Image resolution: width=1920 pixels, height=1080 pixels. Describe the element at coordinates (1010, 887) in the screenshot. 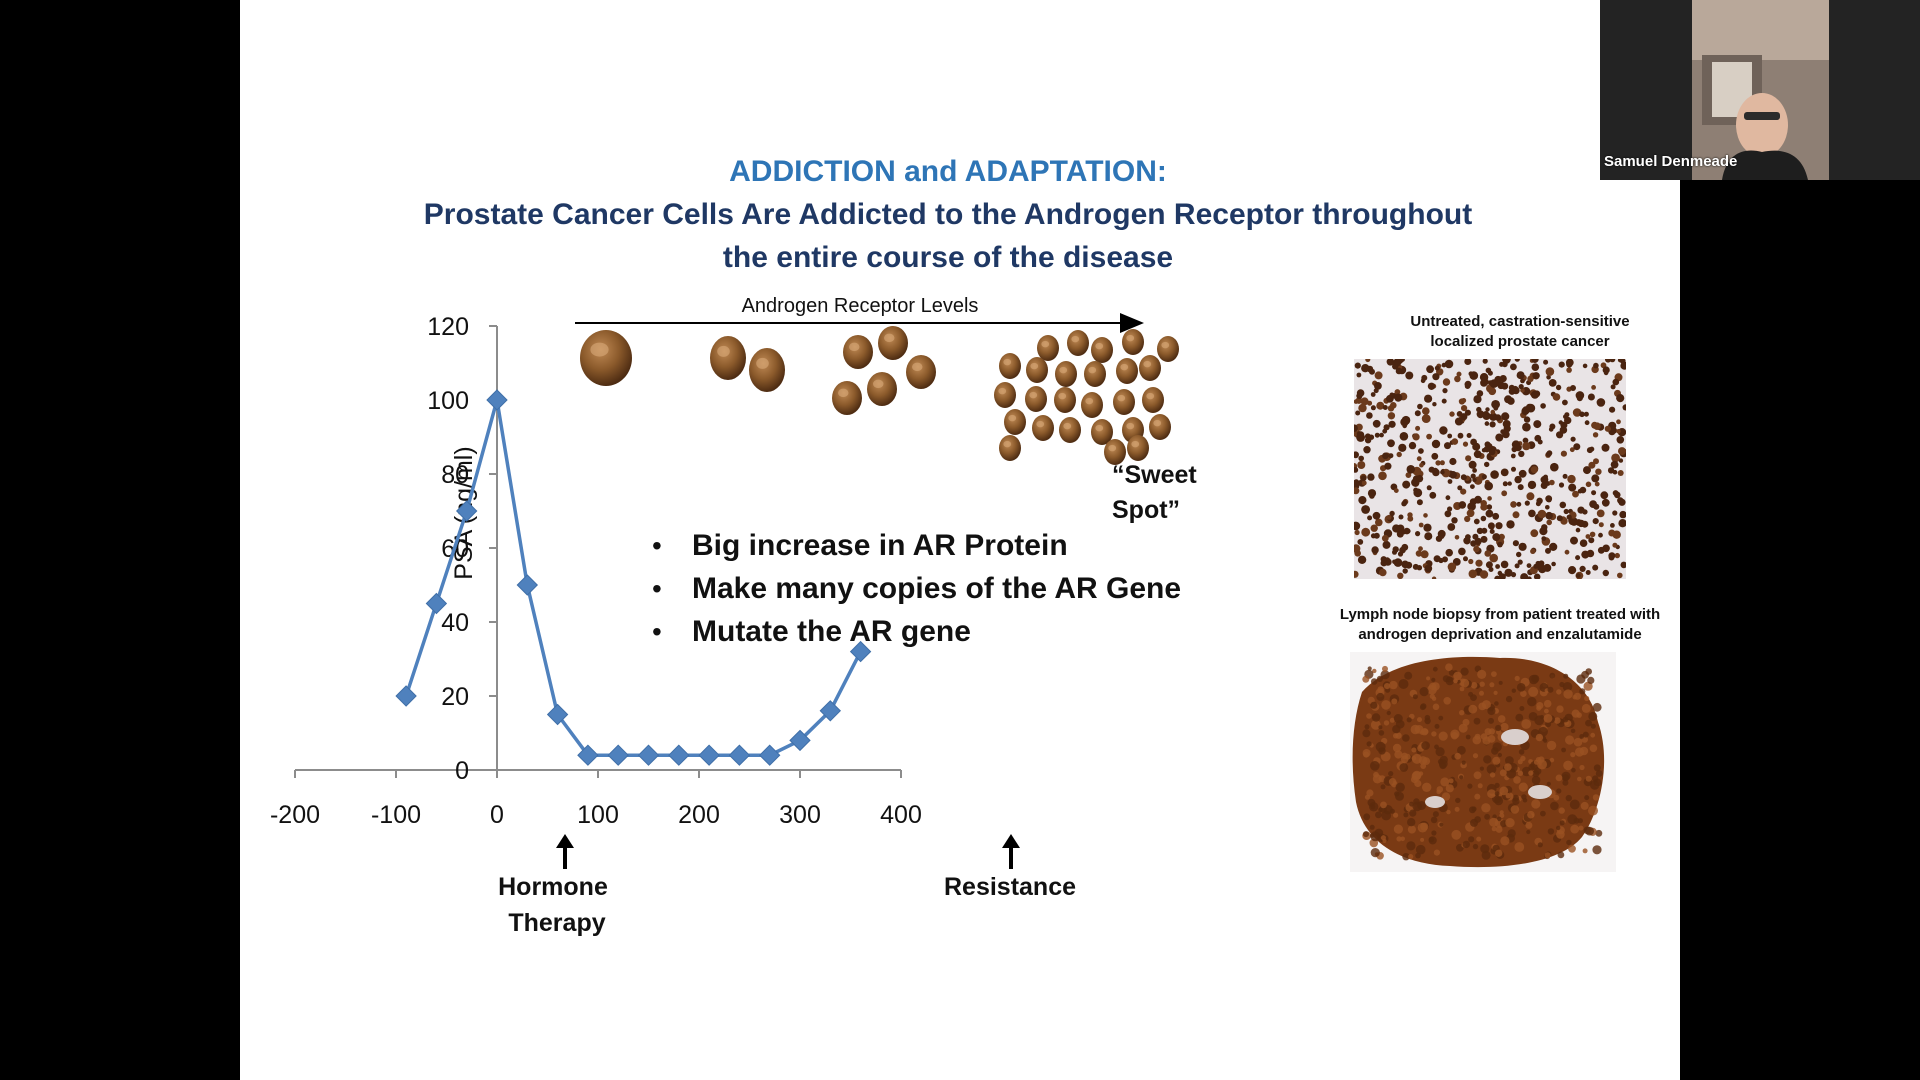

I see `resistance-label: Resistance` at that location.